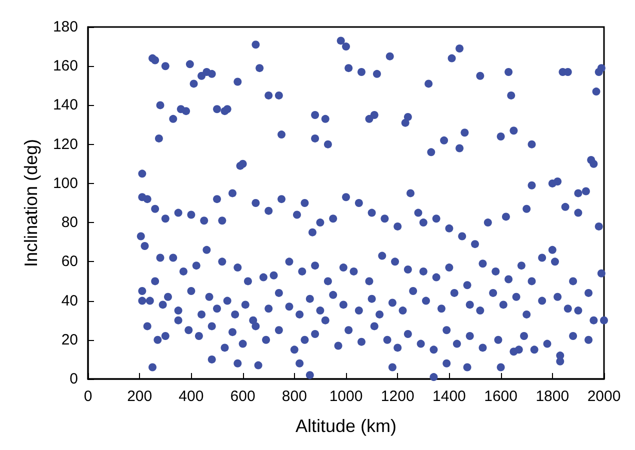  I want to click on x-tick-label: 1200, so click(397, 396).